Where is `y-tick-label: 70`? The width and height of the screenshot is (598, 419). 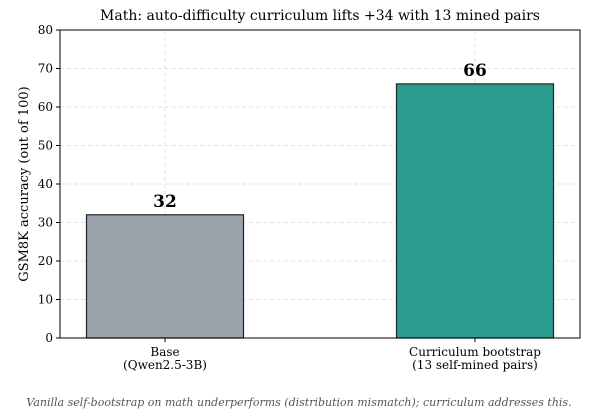 y-tick-label: 70 is located at coordinates (45, 69).